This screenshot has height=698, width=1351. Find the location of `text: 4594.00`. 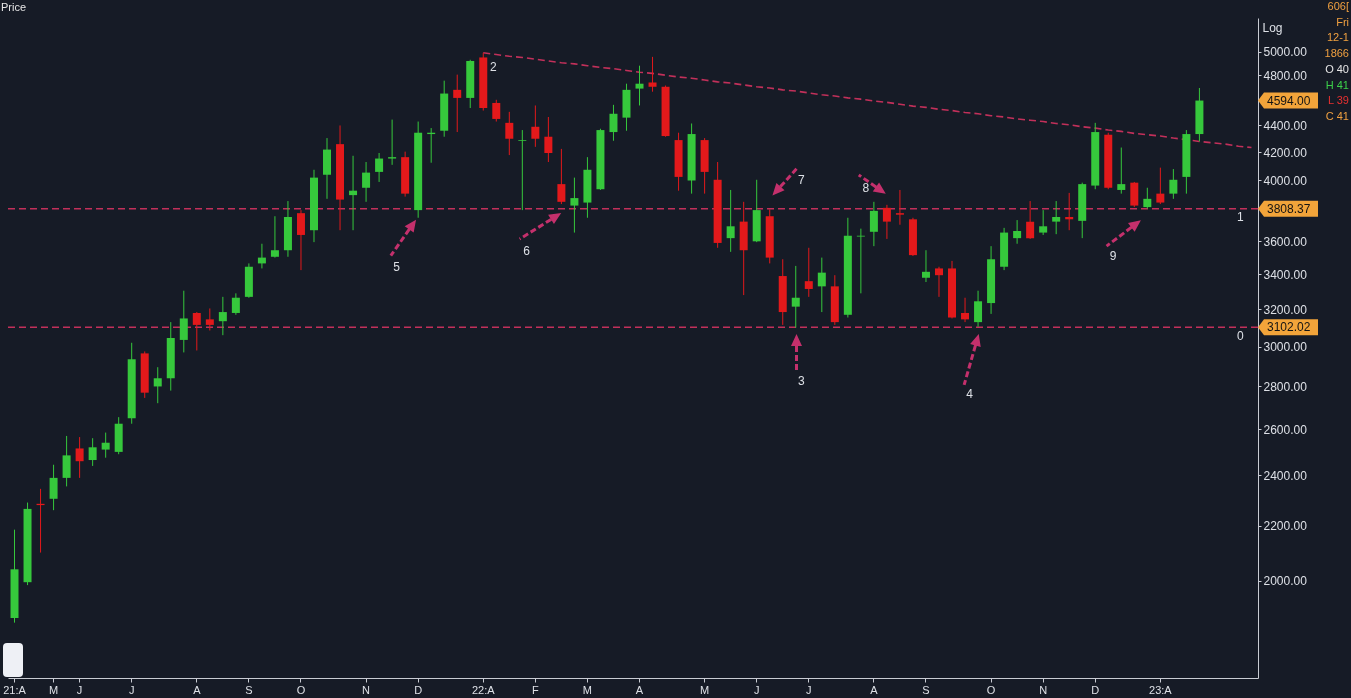

text: 4594.00 is located at coordinates (1289, 100).